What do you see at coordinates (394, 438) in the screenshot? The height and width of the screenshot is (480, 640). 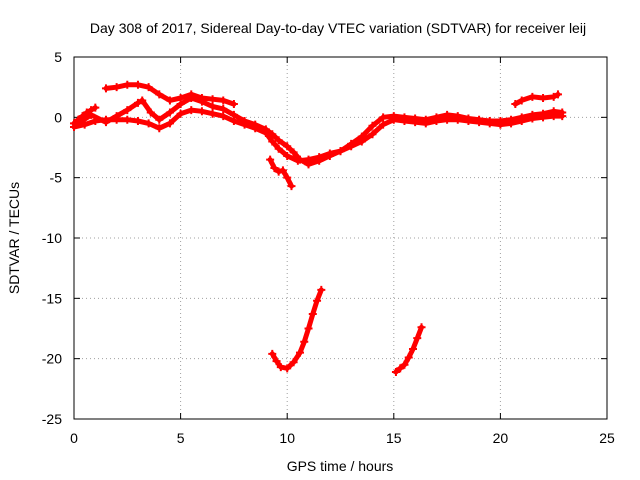 I see `x-tick-label: 15` at bounding box center [394, 438].